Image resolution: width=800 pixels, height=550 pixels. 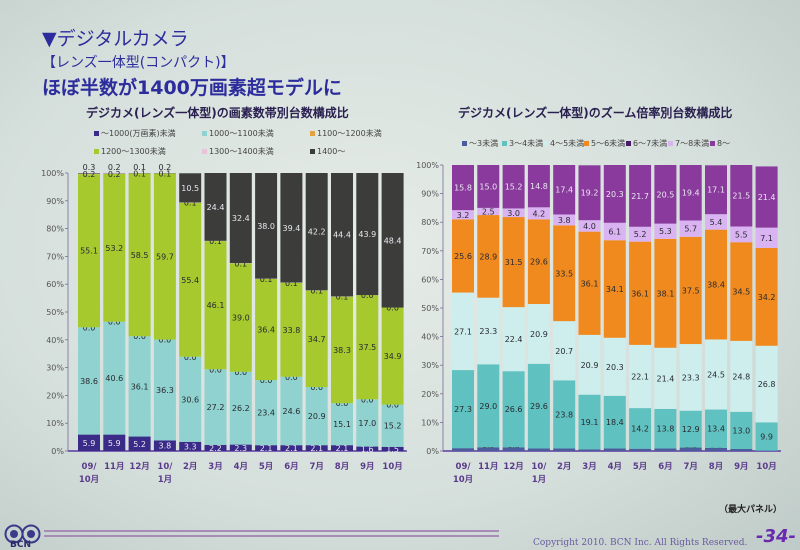 What do you see at coordinates (665, 293) in the screenshot?
I see `data-label: 38.1` at bounding box center [665, 293].